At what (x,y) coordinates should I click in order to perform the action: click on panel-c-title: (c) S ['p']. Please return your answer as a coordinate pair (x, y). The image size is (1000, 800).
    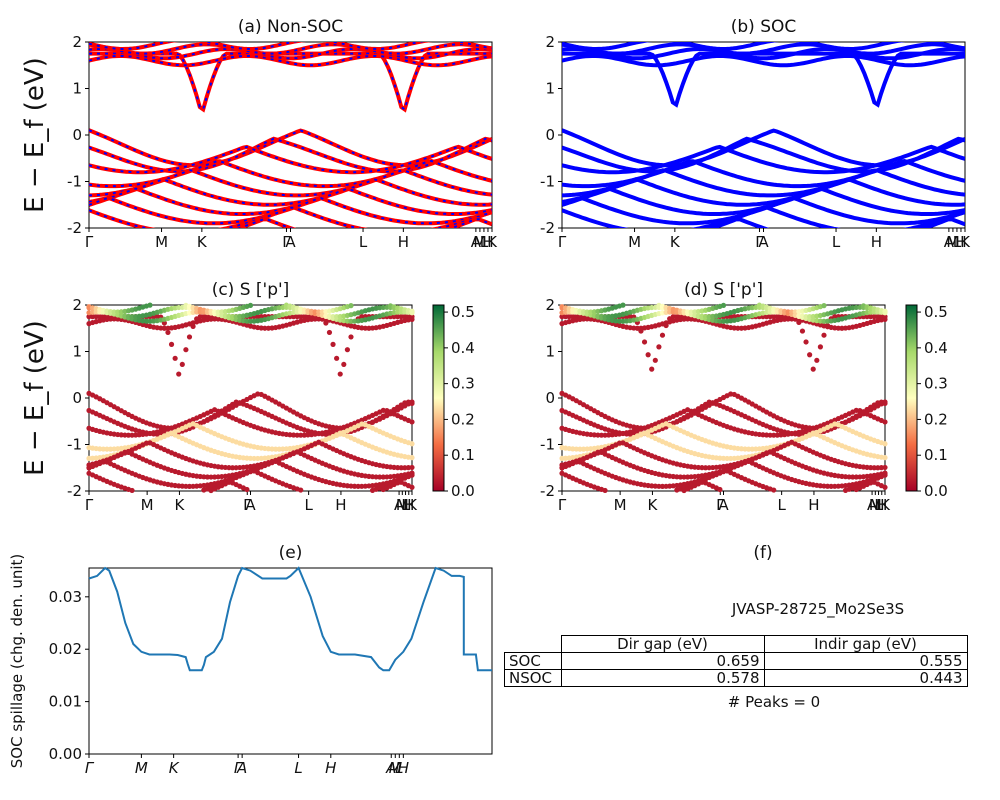
    Looking at the image, I should click on (251, 290).